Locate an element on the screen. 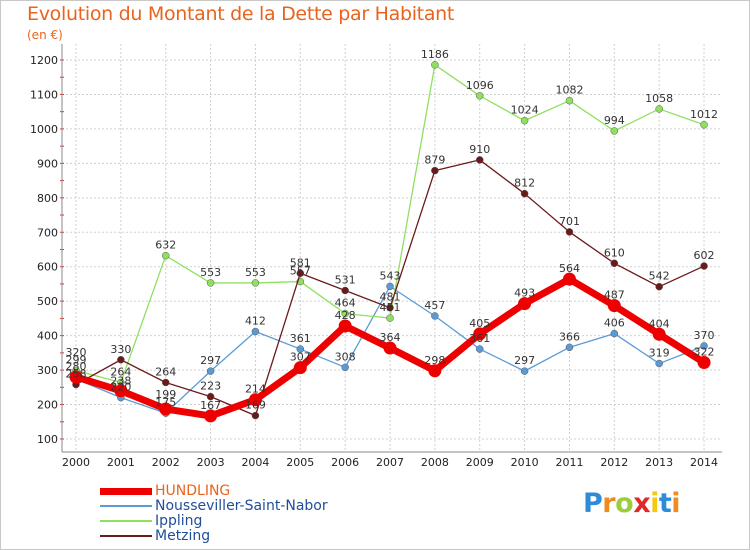  x-tick-label: 2008 is located at coordinates (435, 462).